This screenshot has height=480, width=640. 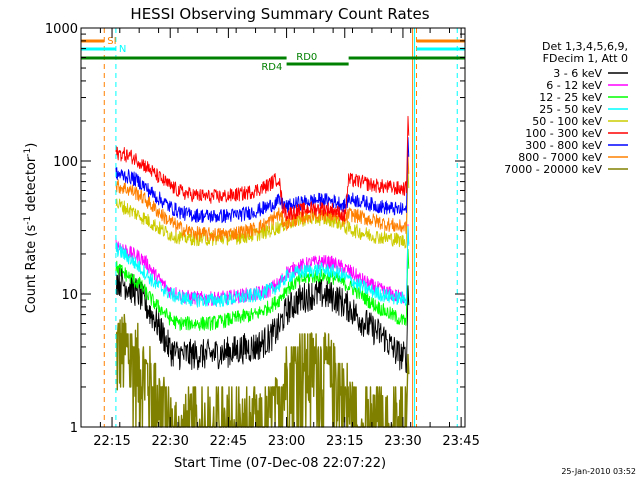 What do you see at coordinates (563, 133) in the screenshot?
I see `legend-item-label: 100 - 300 keV` at bounding box center [563, 133].